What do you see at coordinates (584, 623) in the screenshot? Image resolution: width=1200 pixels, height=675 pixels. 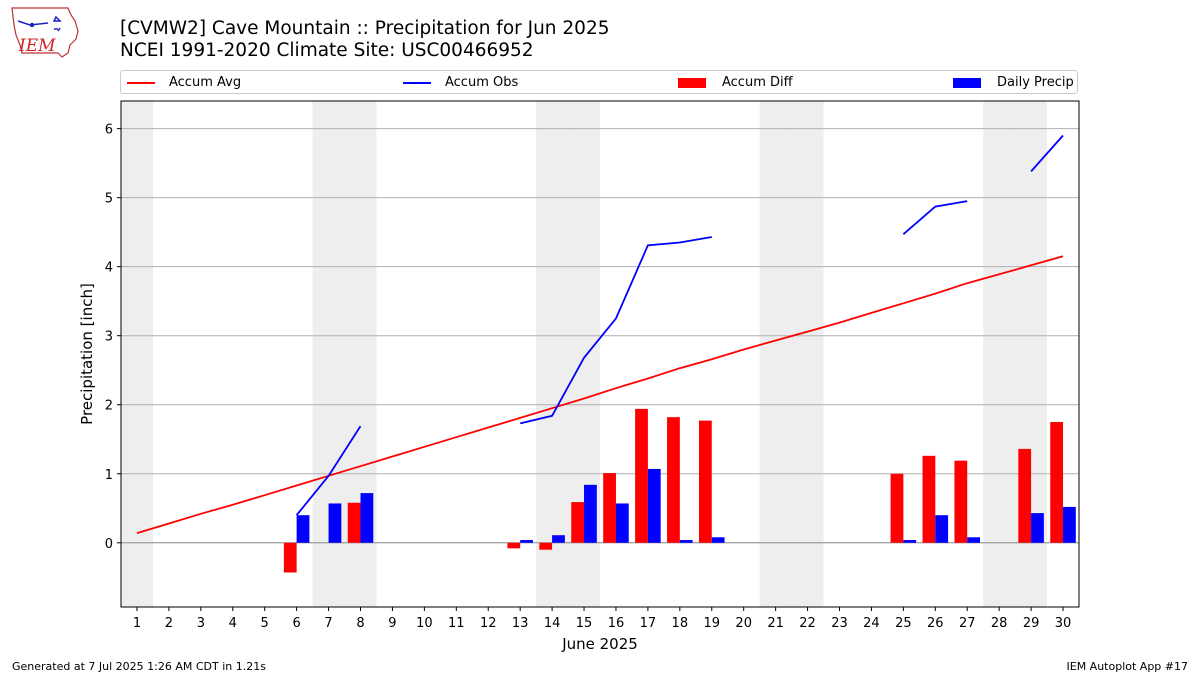 I see `x-tick-label-15: 15` at bounding box center [584, 623].